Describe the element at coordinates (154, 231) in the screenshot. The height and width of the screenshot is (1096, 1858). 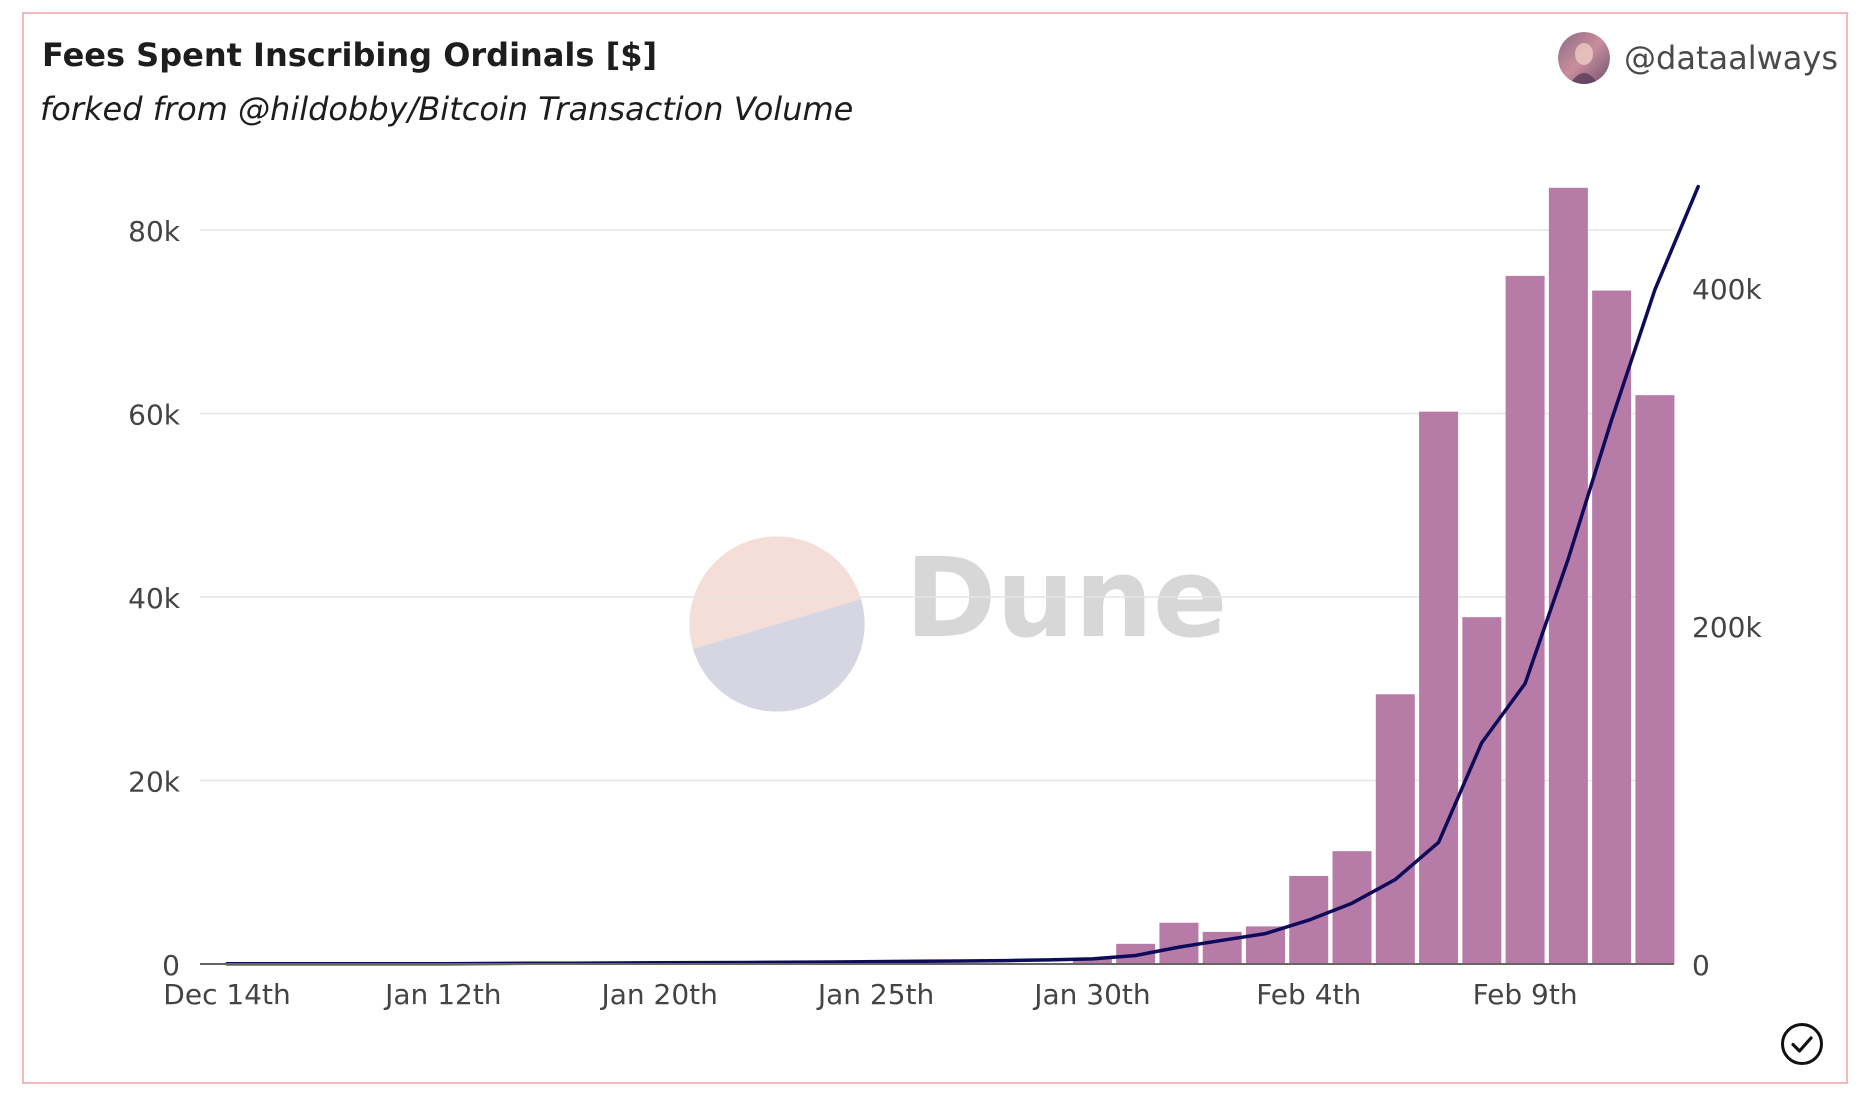
I see `left-tick-label: 80k` at that location.